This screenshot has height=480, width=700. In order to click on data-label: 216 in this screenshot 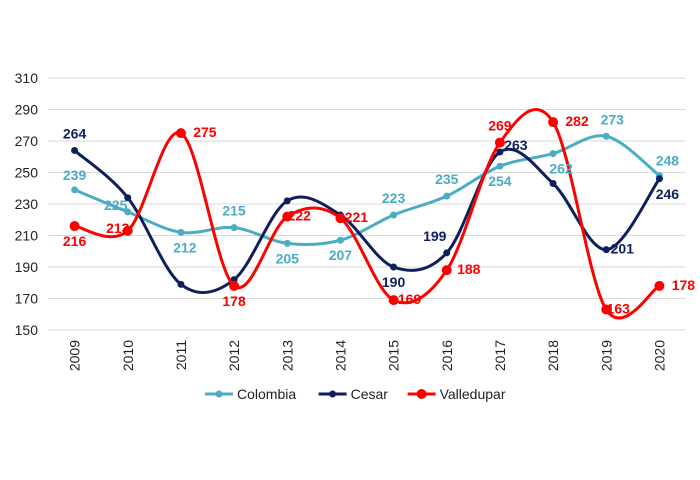, I will do `click(75, 241)`.